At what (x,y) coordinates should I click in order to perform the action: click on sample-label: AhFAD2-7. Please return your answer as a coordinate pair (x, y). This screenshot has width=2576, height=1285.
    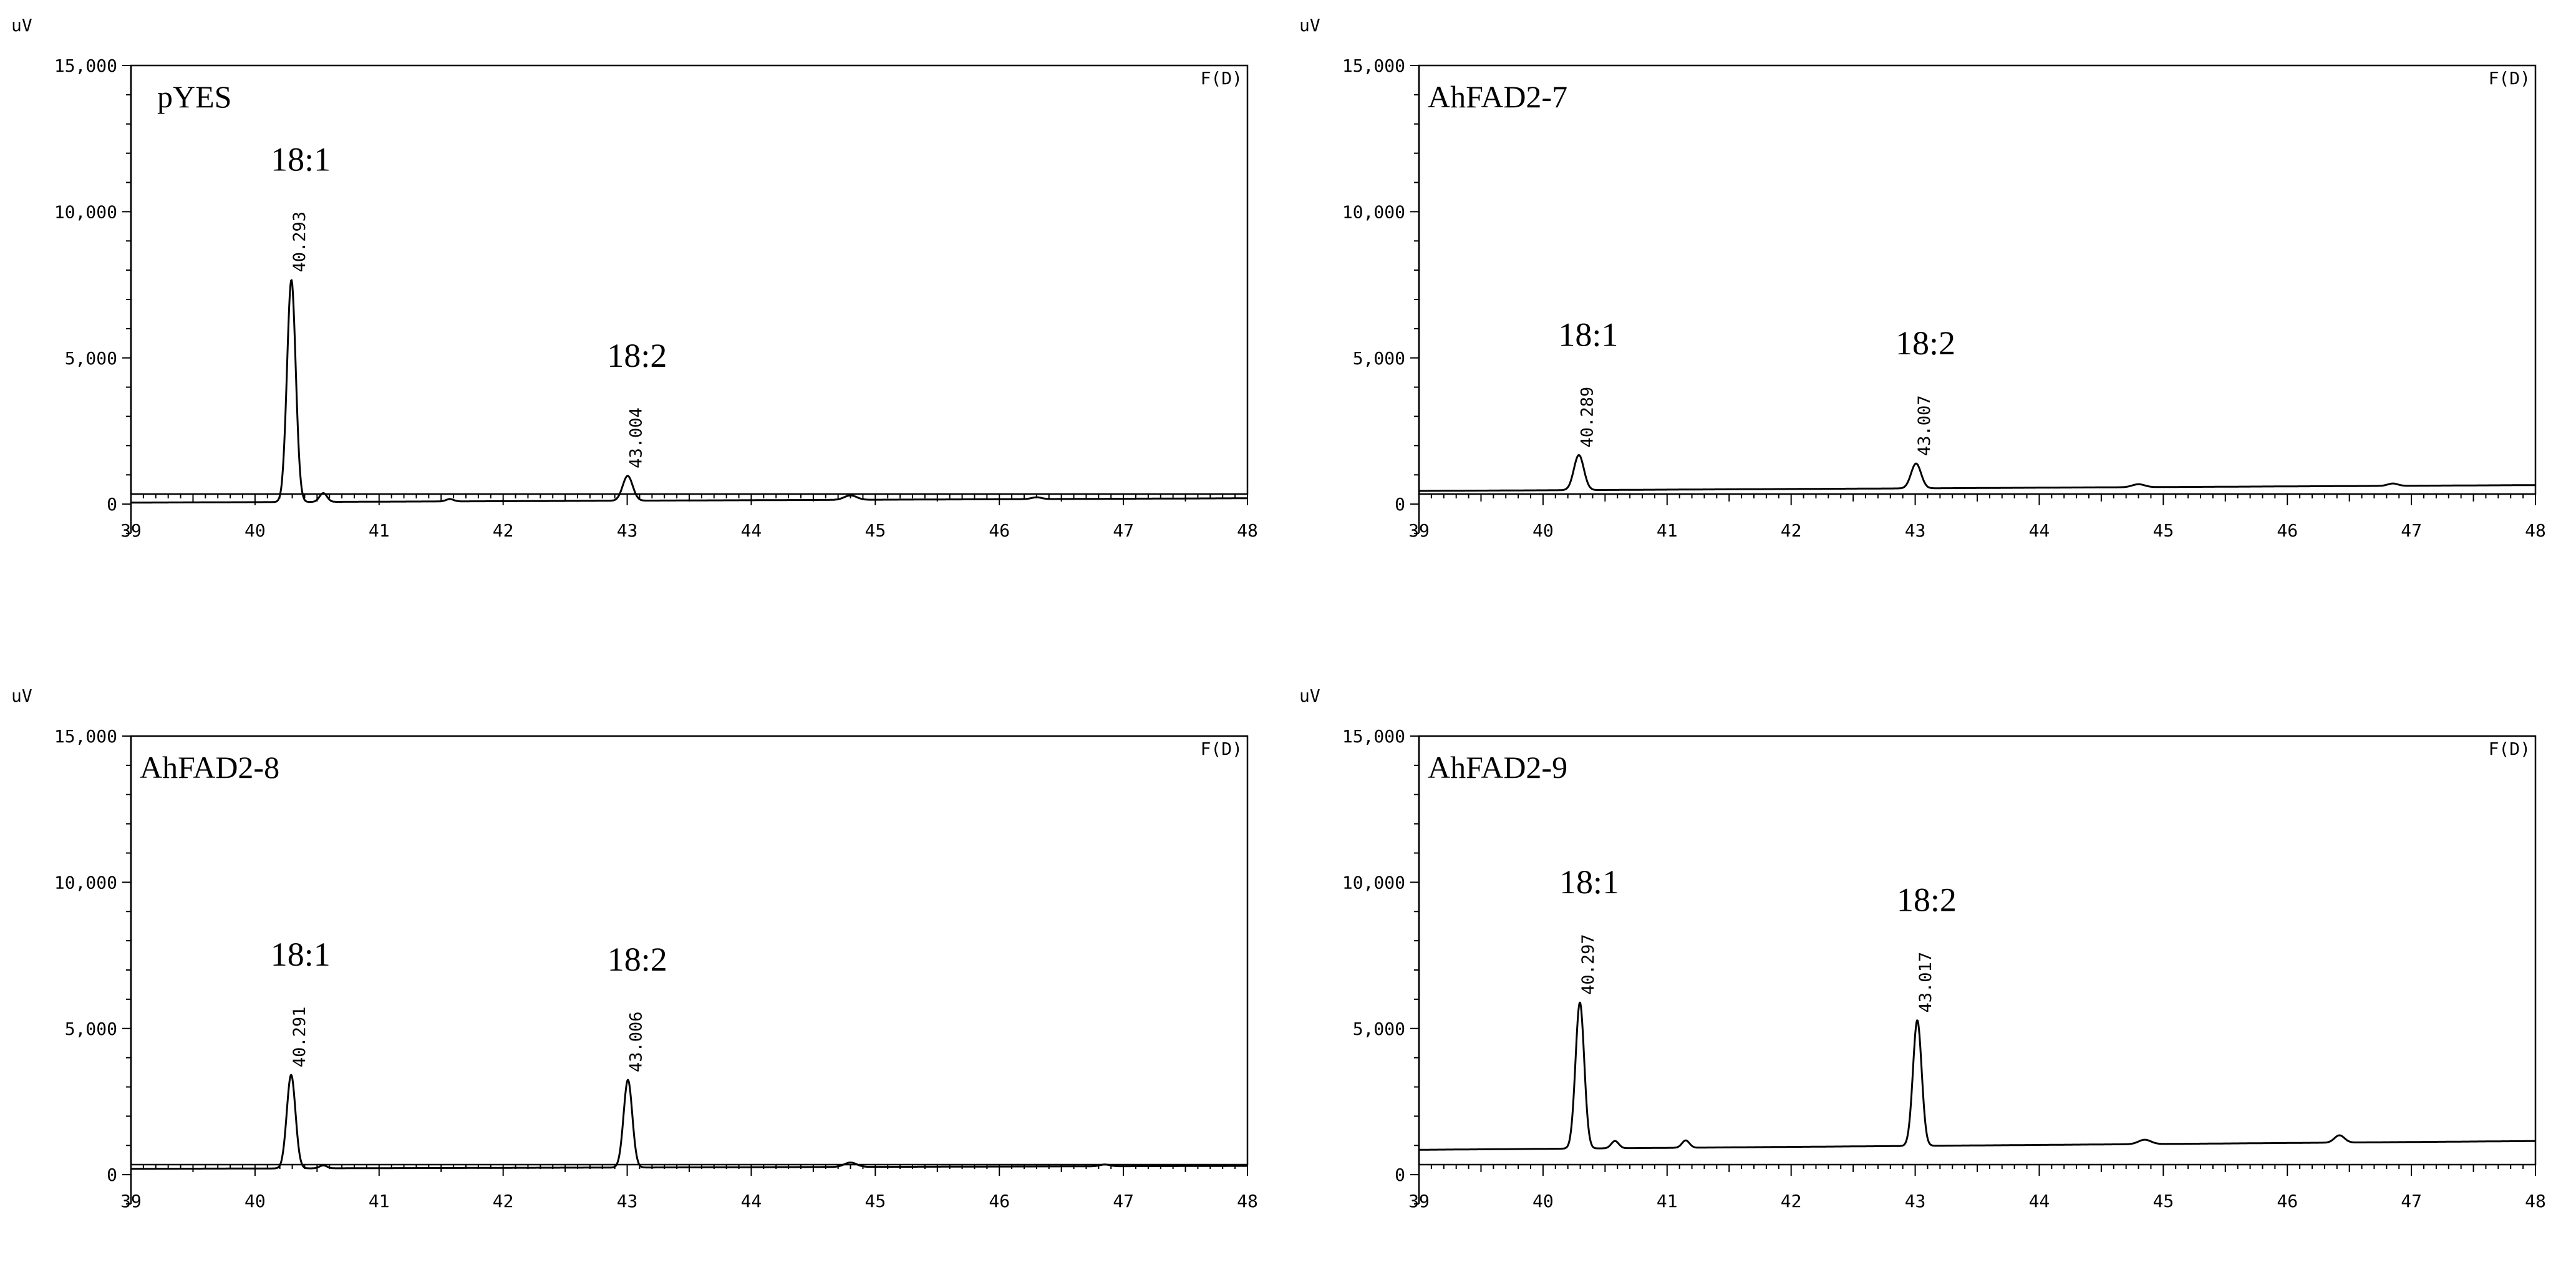
    Looking at the image, I should click on (1497, 96).